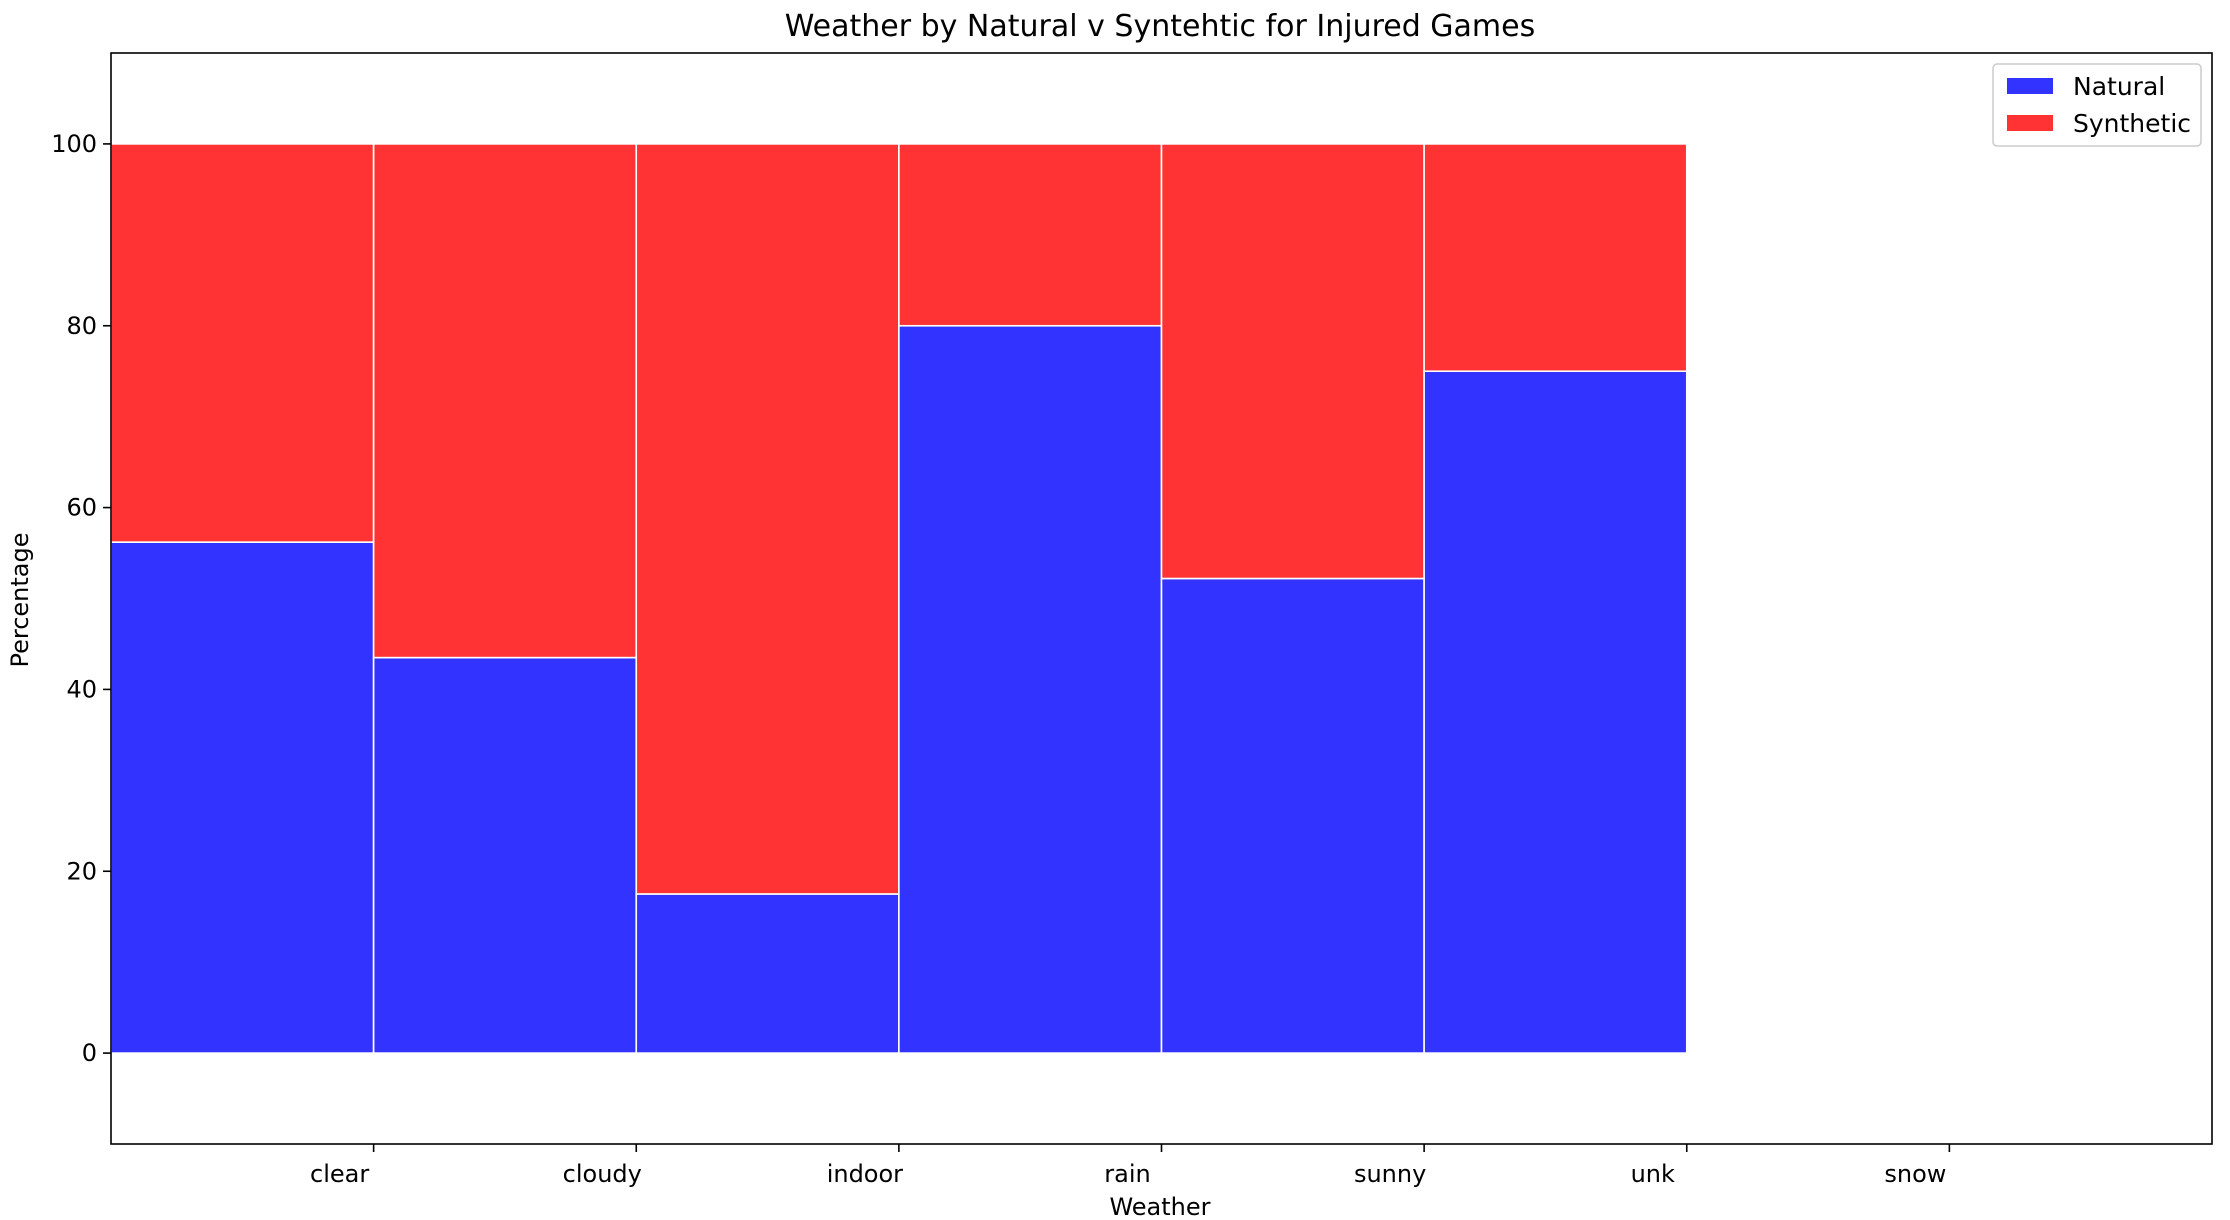 The height and width of the screenshot is (1220, 2230). What do you see at coordinates (339, 1174) in the screenshot?
I see `x-tick-label-clear: clear` at bounding box center [339, 1174].